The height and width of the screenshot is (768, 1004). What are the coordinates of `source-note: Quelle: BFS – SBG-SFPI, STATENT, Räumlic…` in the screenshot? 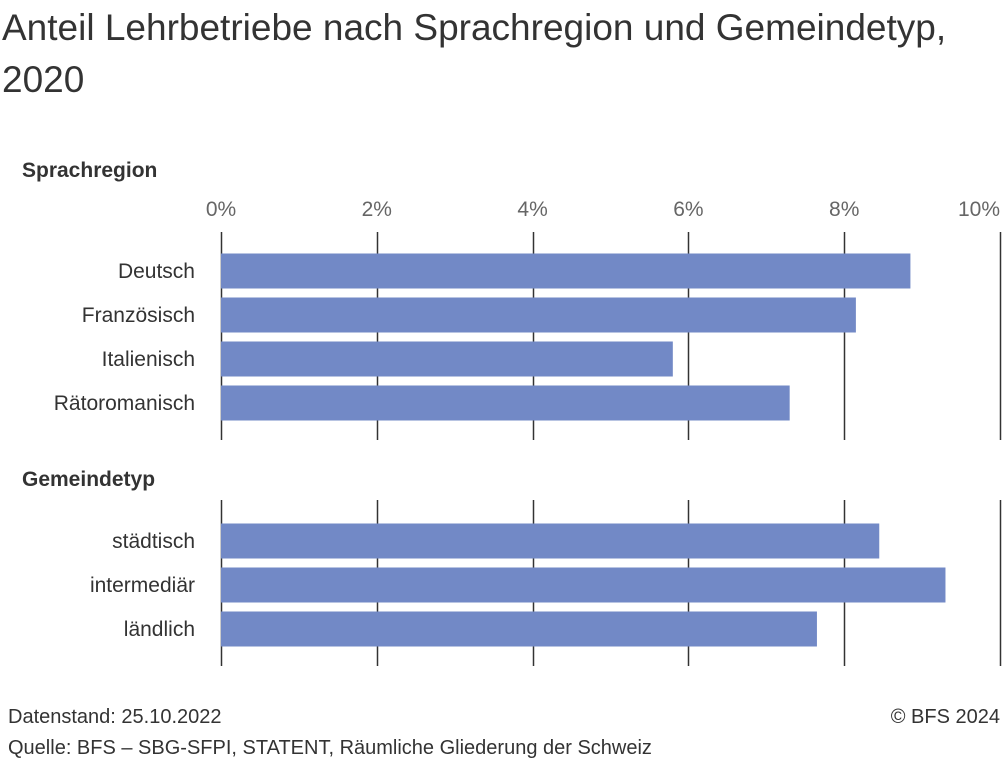 It's located at (330, 748).